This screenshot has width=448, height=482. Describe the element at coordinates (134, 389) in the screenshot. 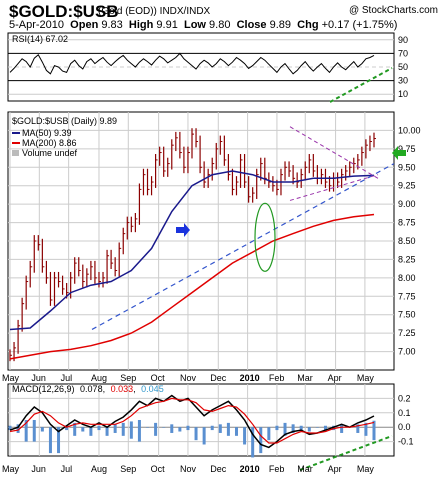

I see `macd-sep-2: ,` at that location.